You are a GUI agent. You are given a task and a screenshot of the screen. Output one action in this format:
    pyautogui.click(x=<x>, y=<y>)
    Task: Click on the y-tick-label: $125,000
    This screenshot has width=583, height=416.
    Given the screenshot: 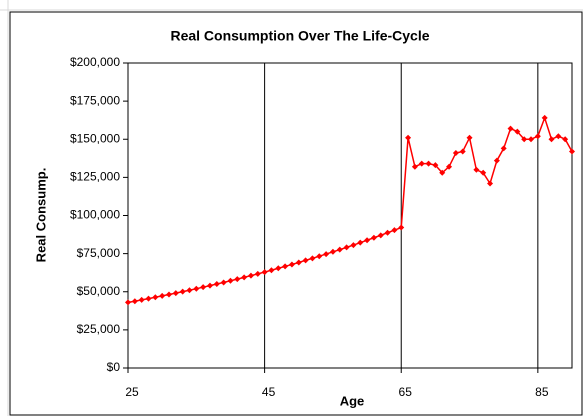 What is the action you would take?
    pyautogui.click(x=95, y=177)
    